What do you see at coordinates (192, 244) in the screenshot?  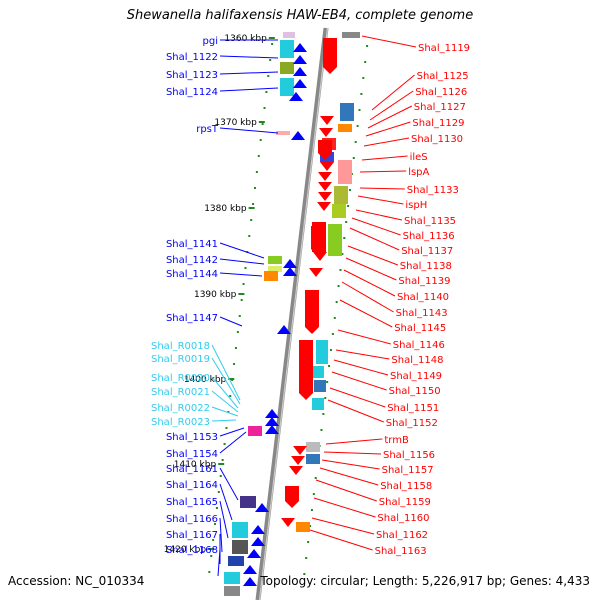 I see `left-gene-label: Shal_1141` at bounding box center [192, 244].